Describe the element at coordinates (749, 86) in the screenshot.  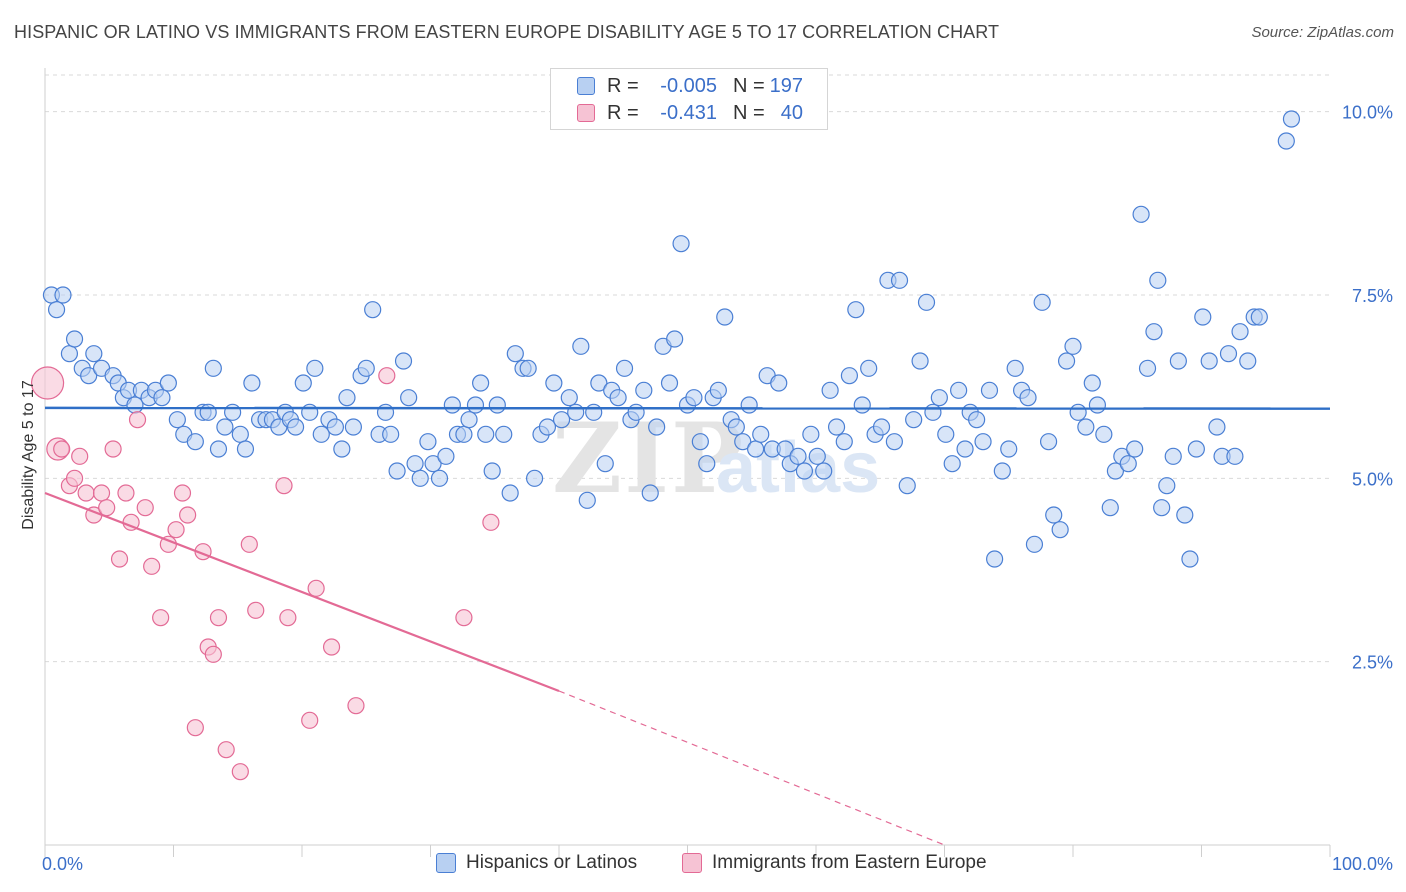
I see `n-label: N =` at that location.